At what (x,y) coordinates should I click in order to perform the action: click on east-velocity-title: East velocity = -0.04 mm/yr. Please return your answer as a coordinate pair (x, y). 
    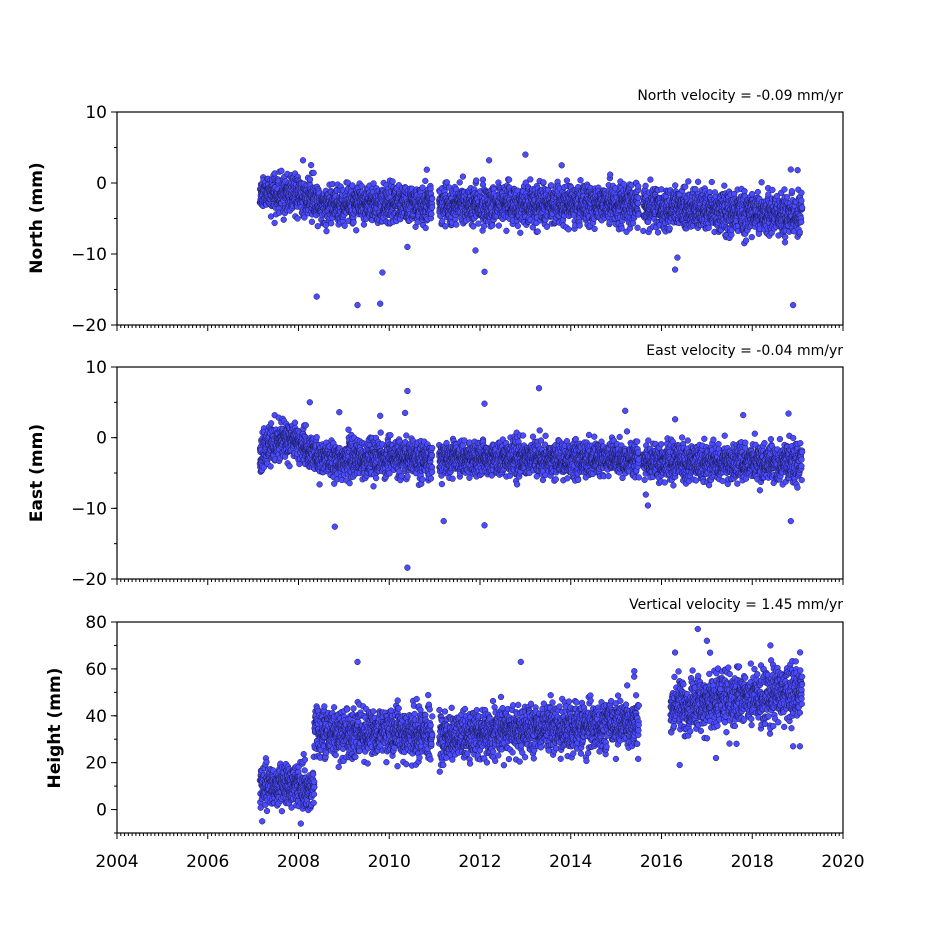
    Looking at the image, I should click on (744, 351).